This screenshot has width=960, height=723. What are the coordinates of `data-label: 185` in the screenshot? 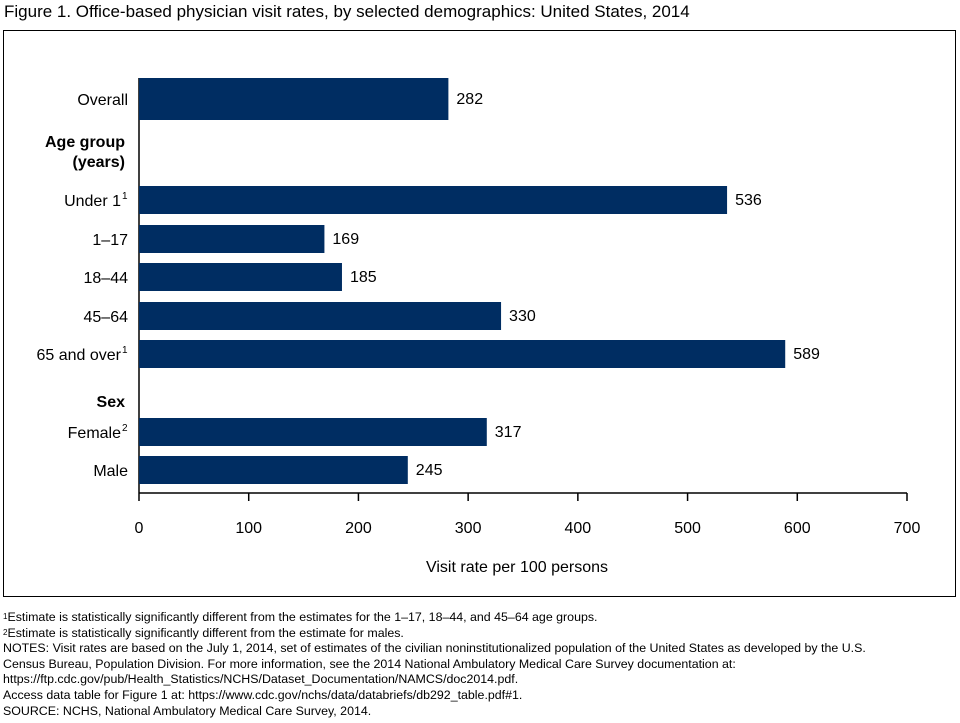 It's located at (363, 277).